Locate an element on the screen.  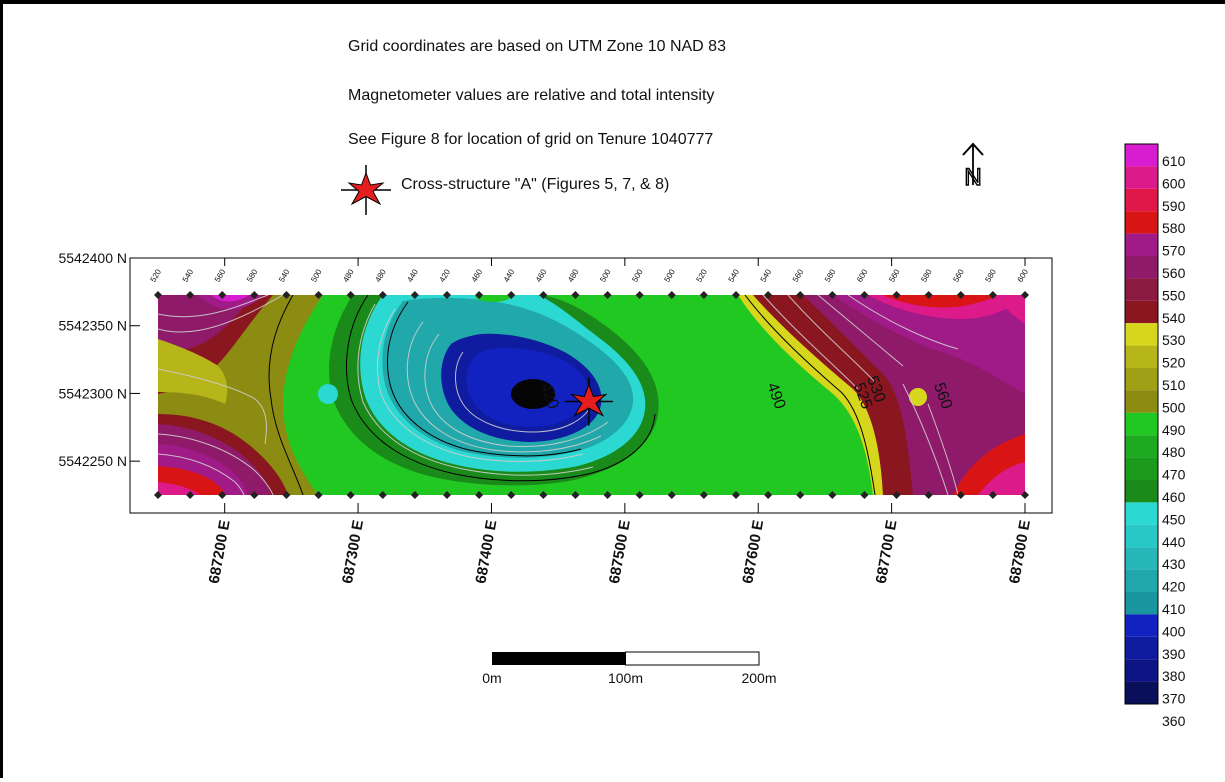
colorbar-label: 570 is located at coordinates (1174, 251).